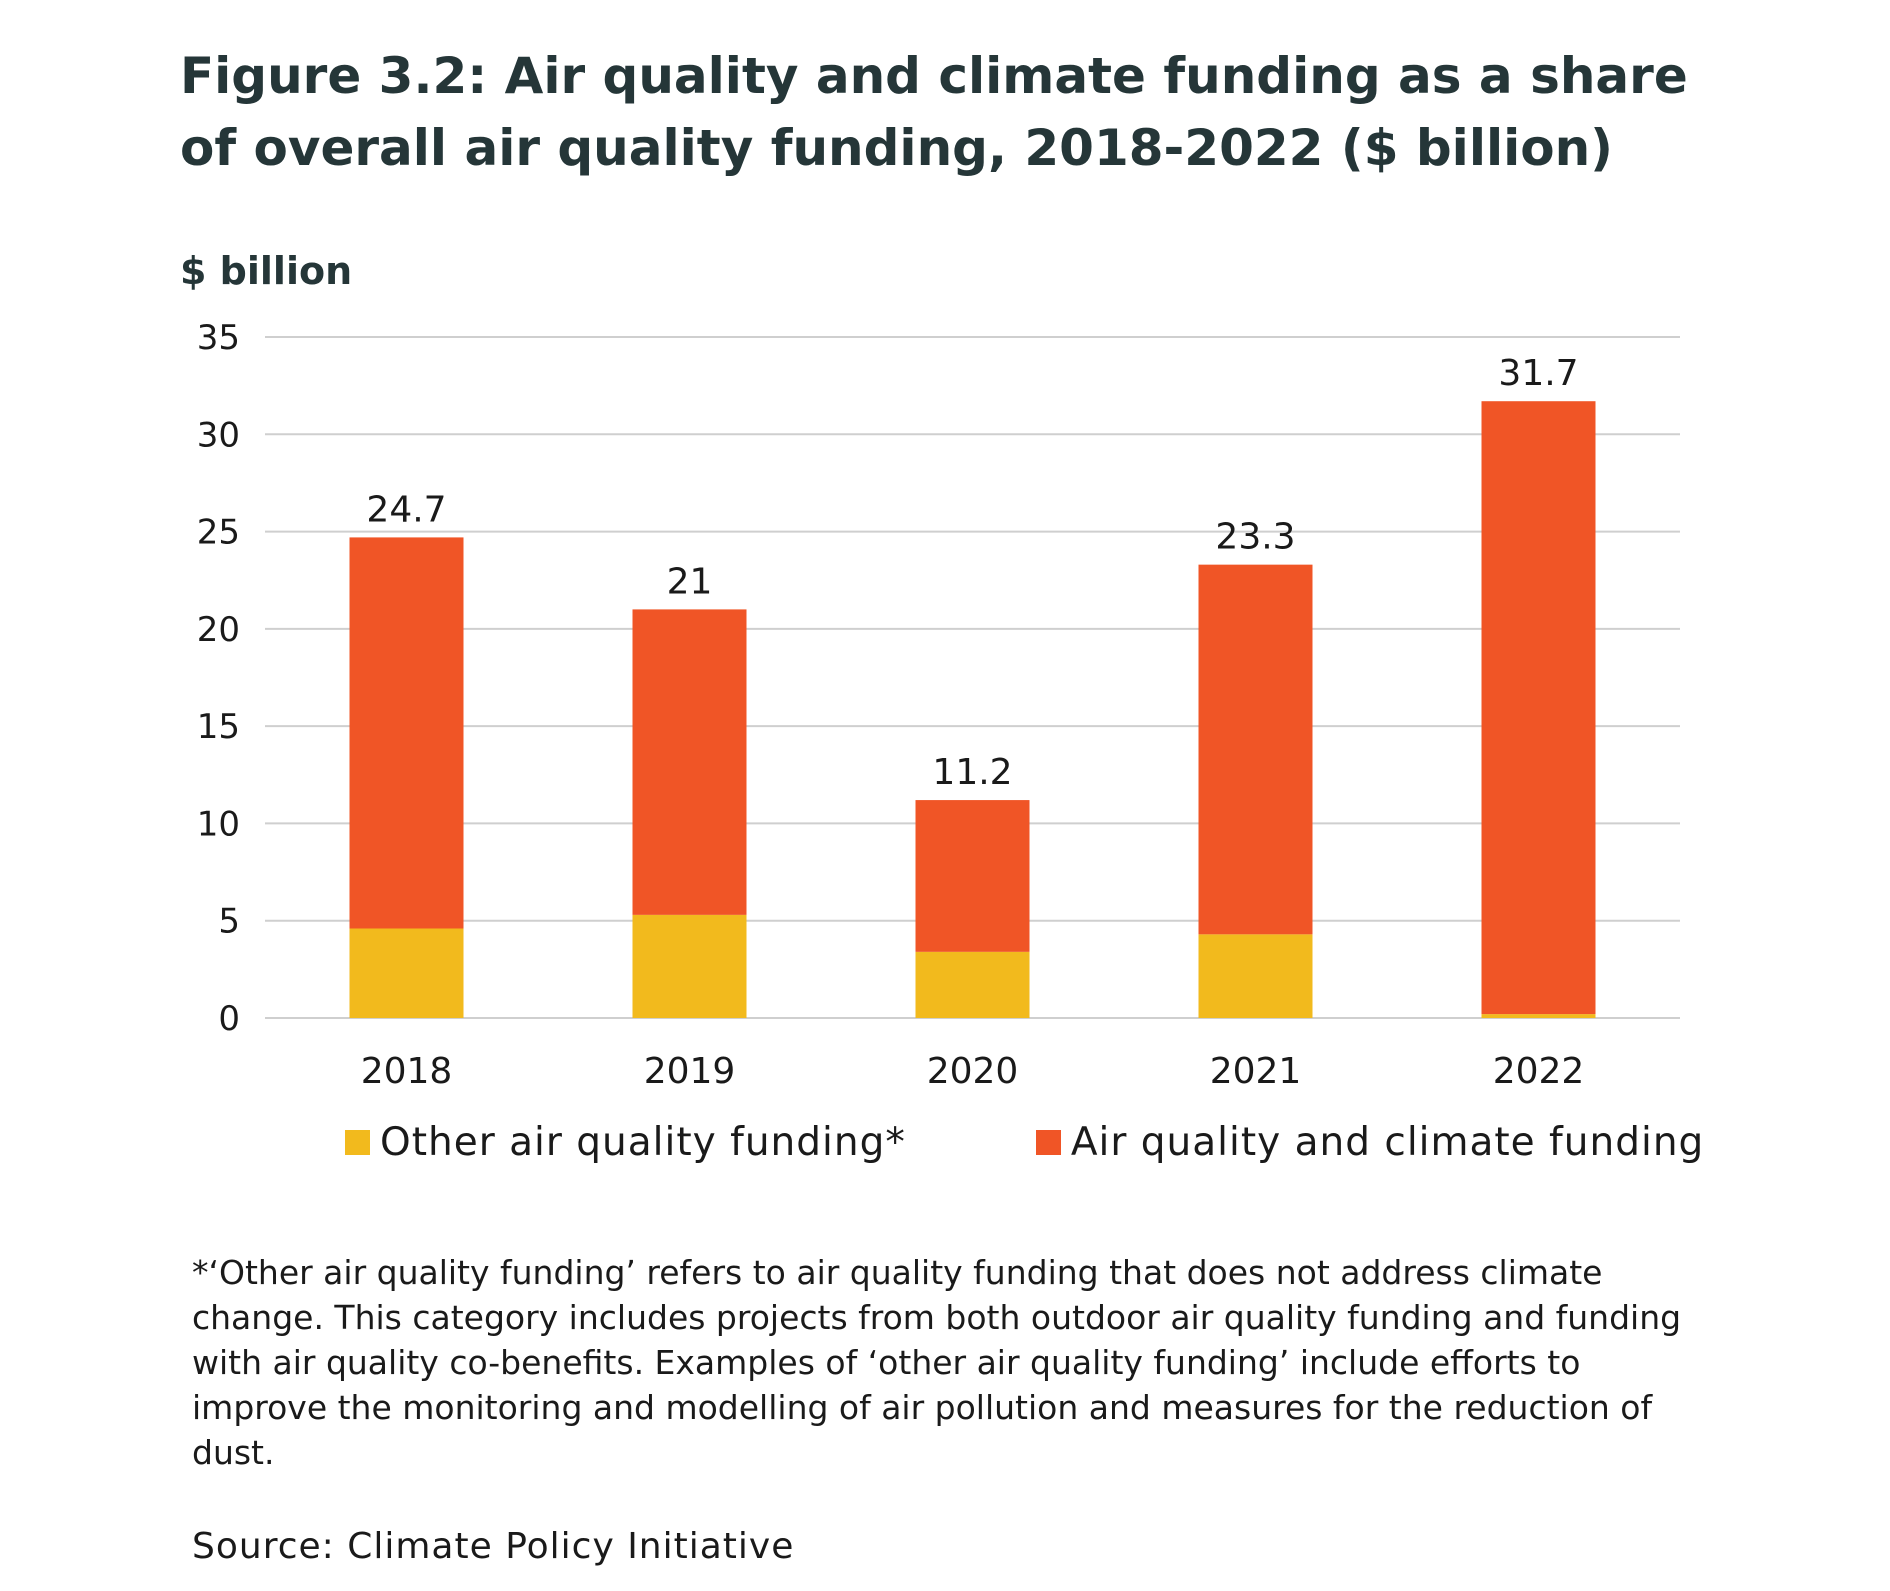 Image resolution: width=1890 pixels, height=1591 pixels. I want to click on x-tick-label: 2020, so click(973, 1071).